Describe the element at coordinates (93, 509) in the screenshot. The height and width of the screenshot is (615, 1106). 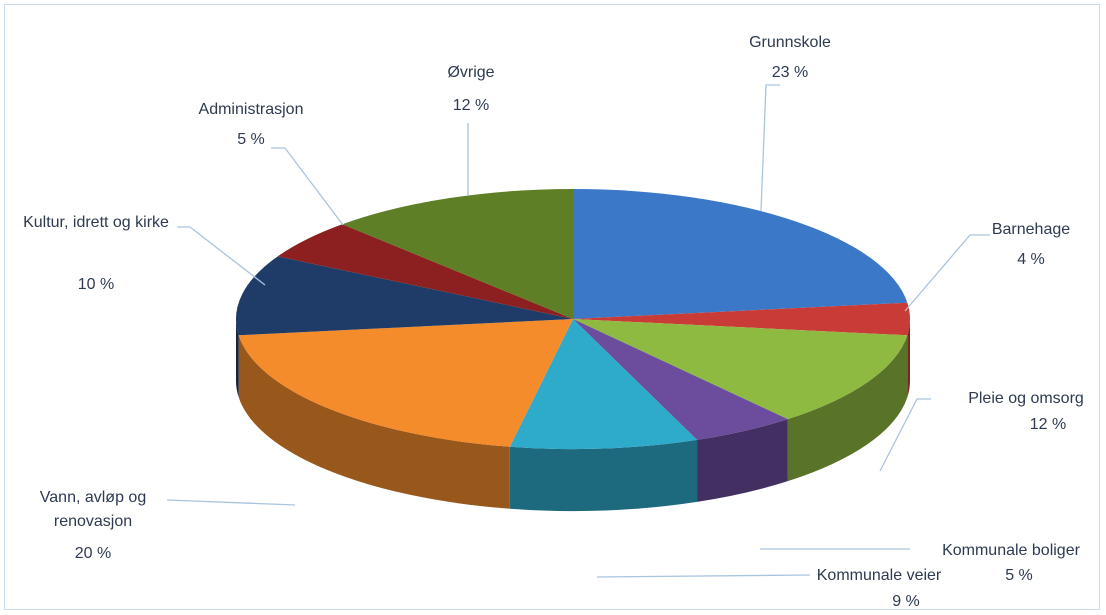
I see `category-label: Vann, avløp og renovasjon` at that location.